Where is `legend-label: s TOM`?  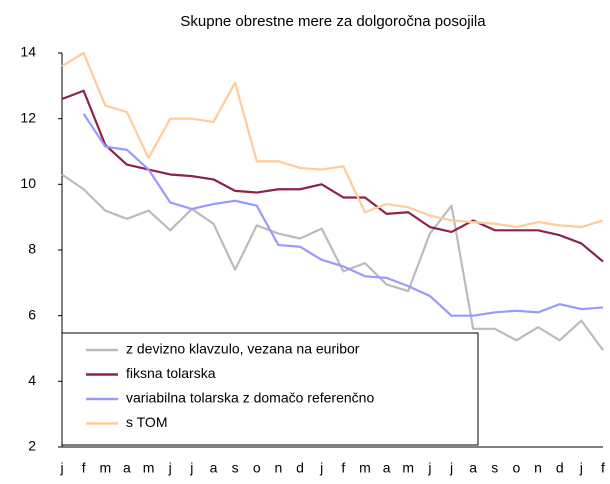 legend-label: s TOM is located at coordinates (147, 422).